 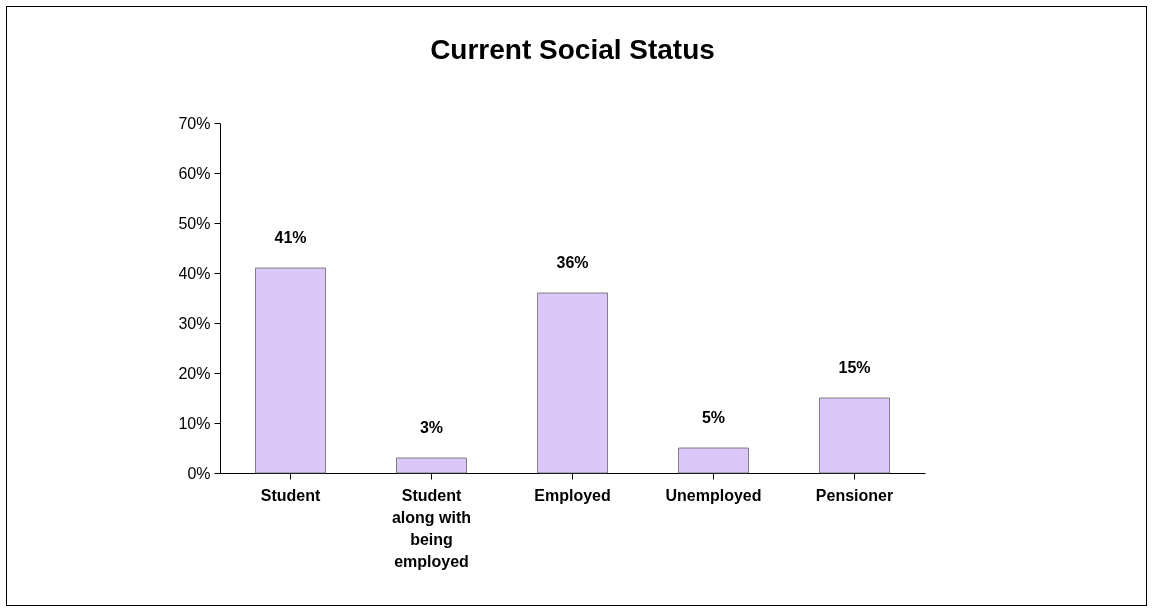 What do you see at coordinates (713, 495) in the screenshot?
I see `x-tick-label: Unemployed` at bounding box center [713, 495].